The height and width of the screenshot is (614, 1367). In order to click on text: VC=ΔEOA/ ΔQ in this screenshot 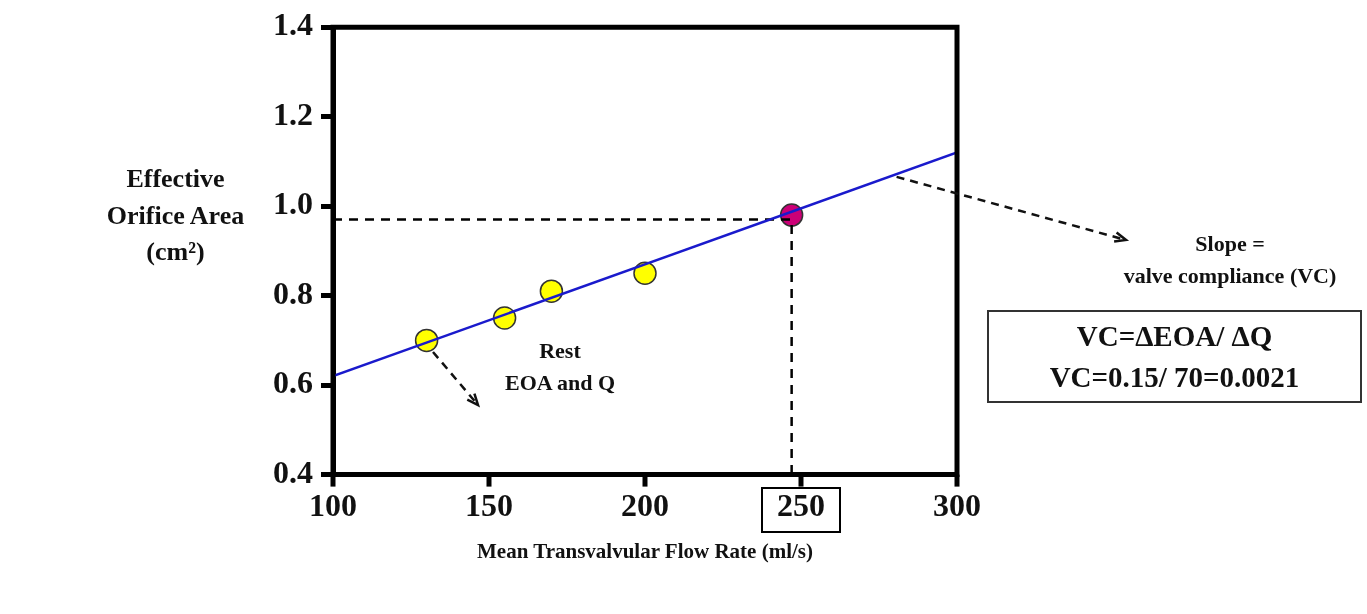, I will do `click(1174, 336)`.